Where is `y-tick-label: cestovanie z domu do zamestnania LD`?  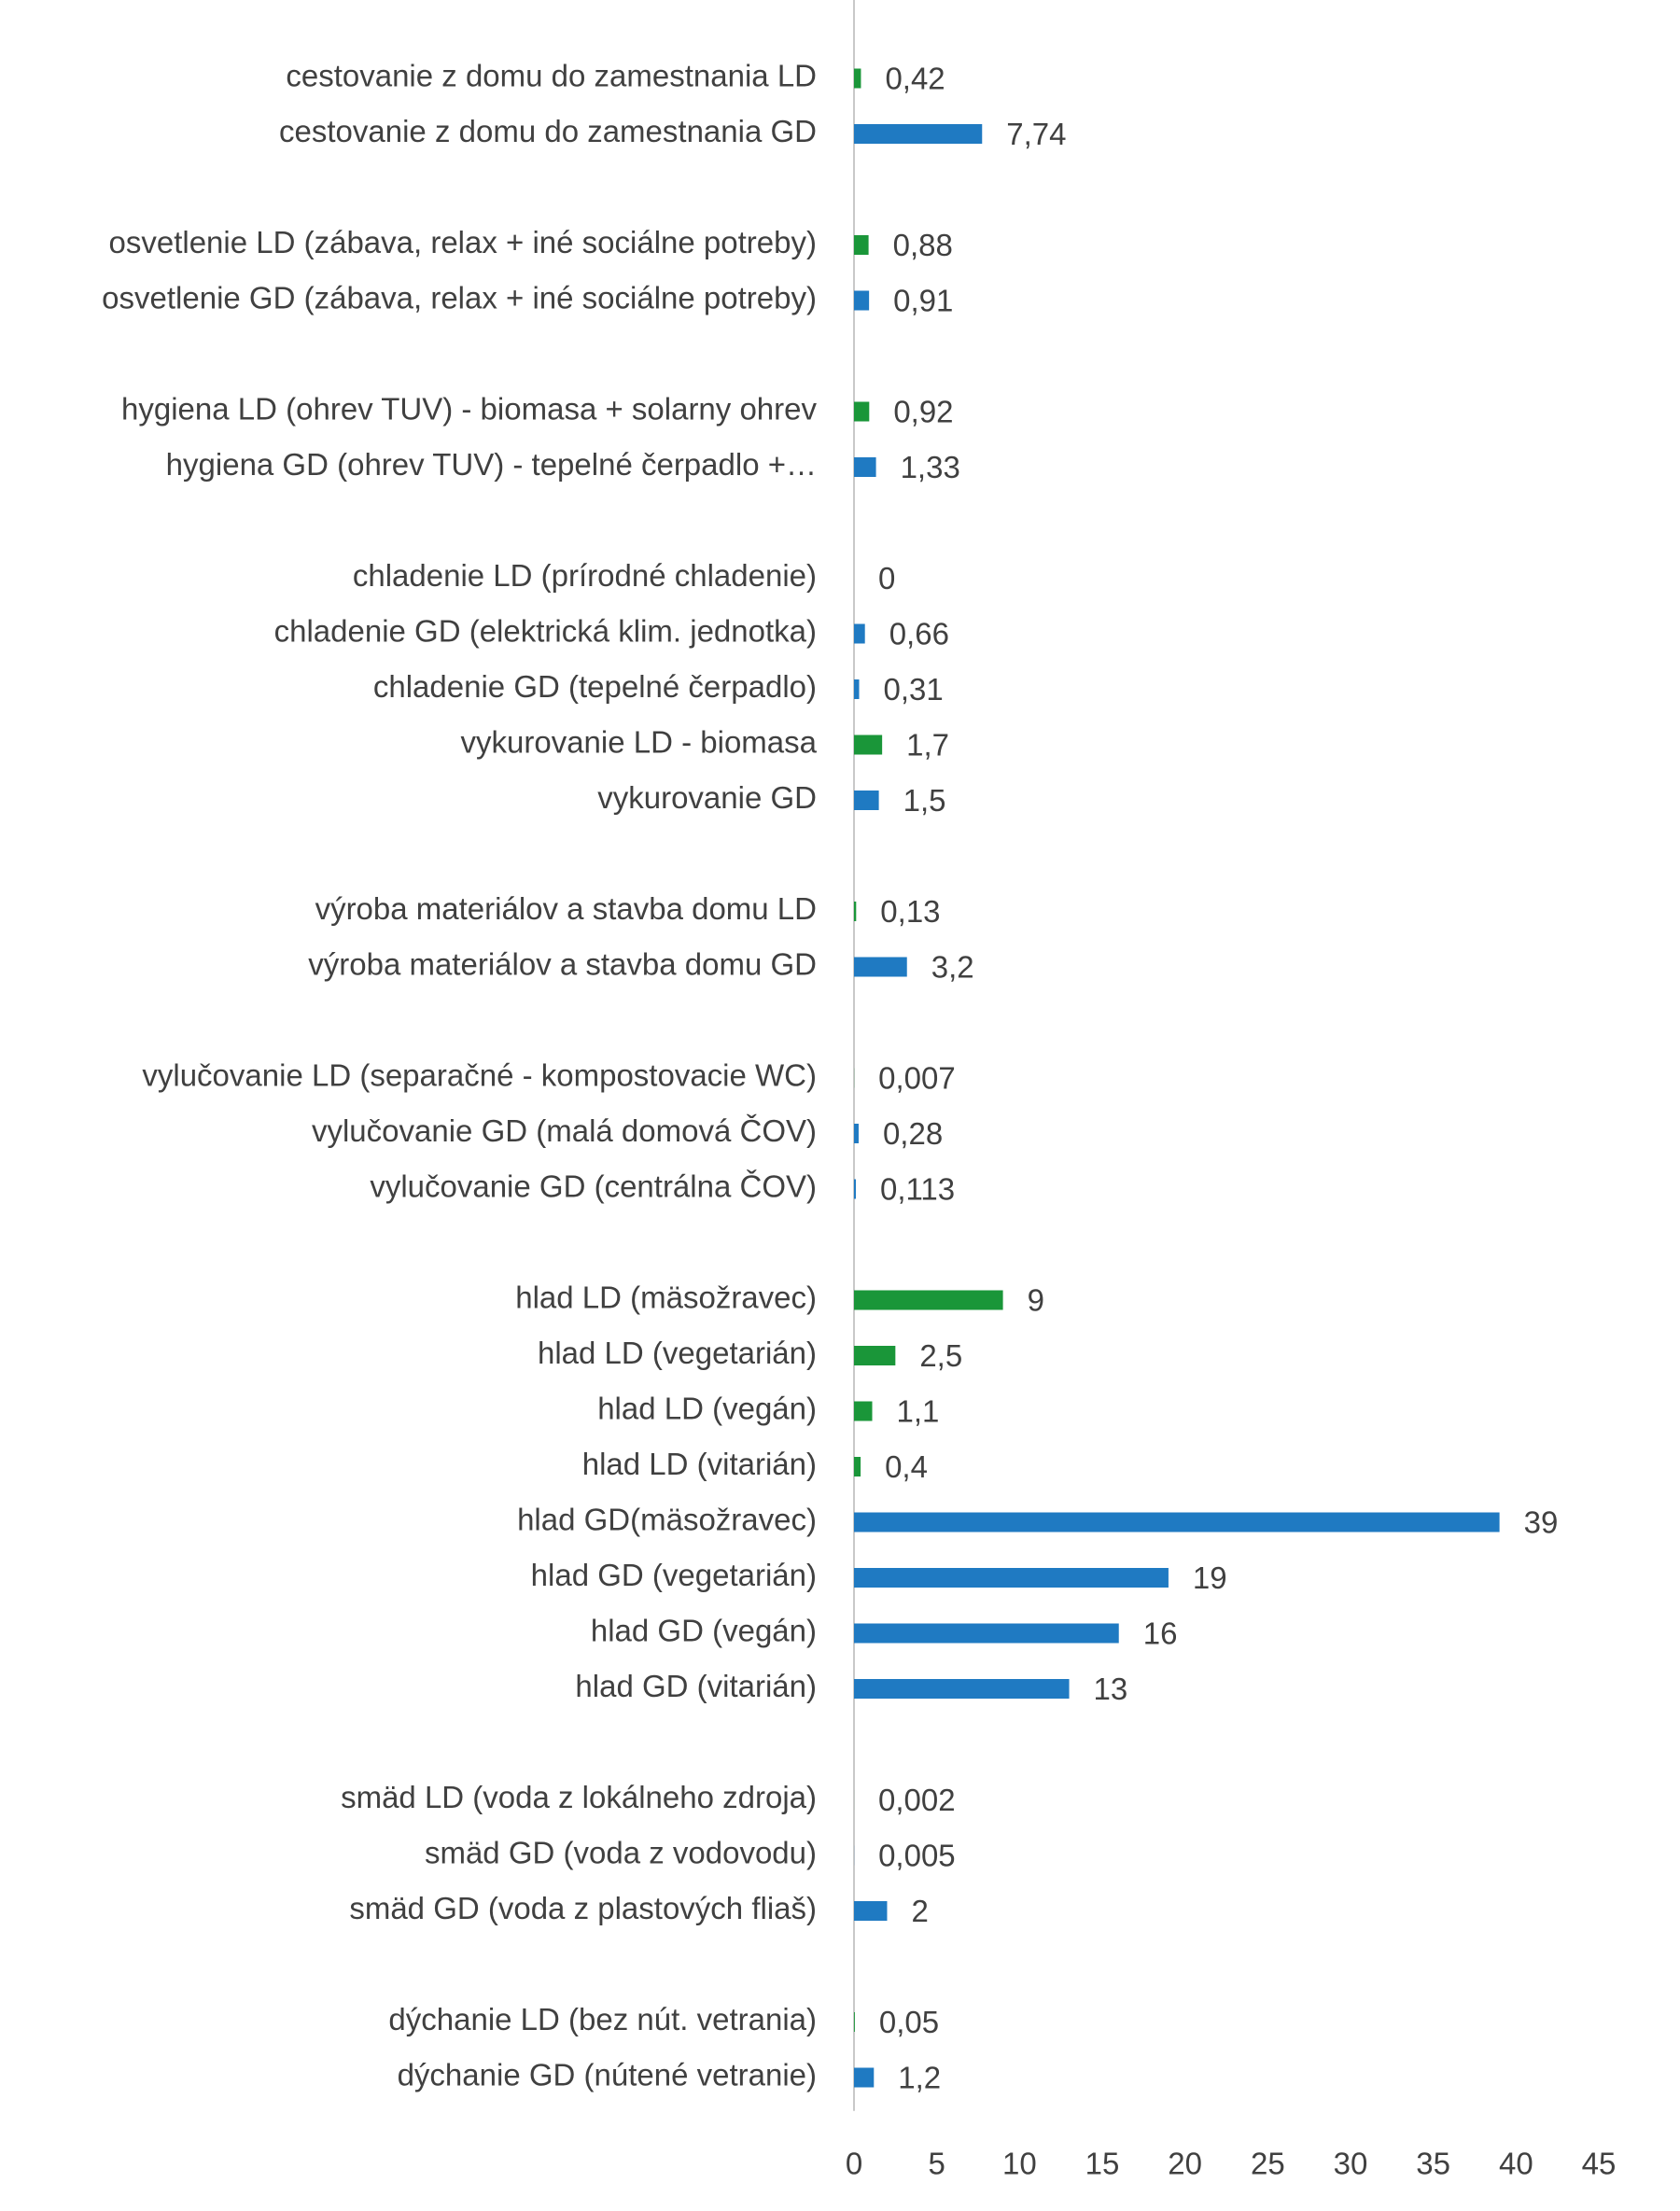
y-tick-label: cestovanie z domu do zamestnania LD is located at coordinates (551, 76).